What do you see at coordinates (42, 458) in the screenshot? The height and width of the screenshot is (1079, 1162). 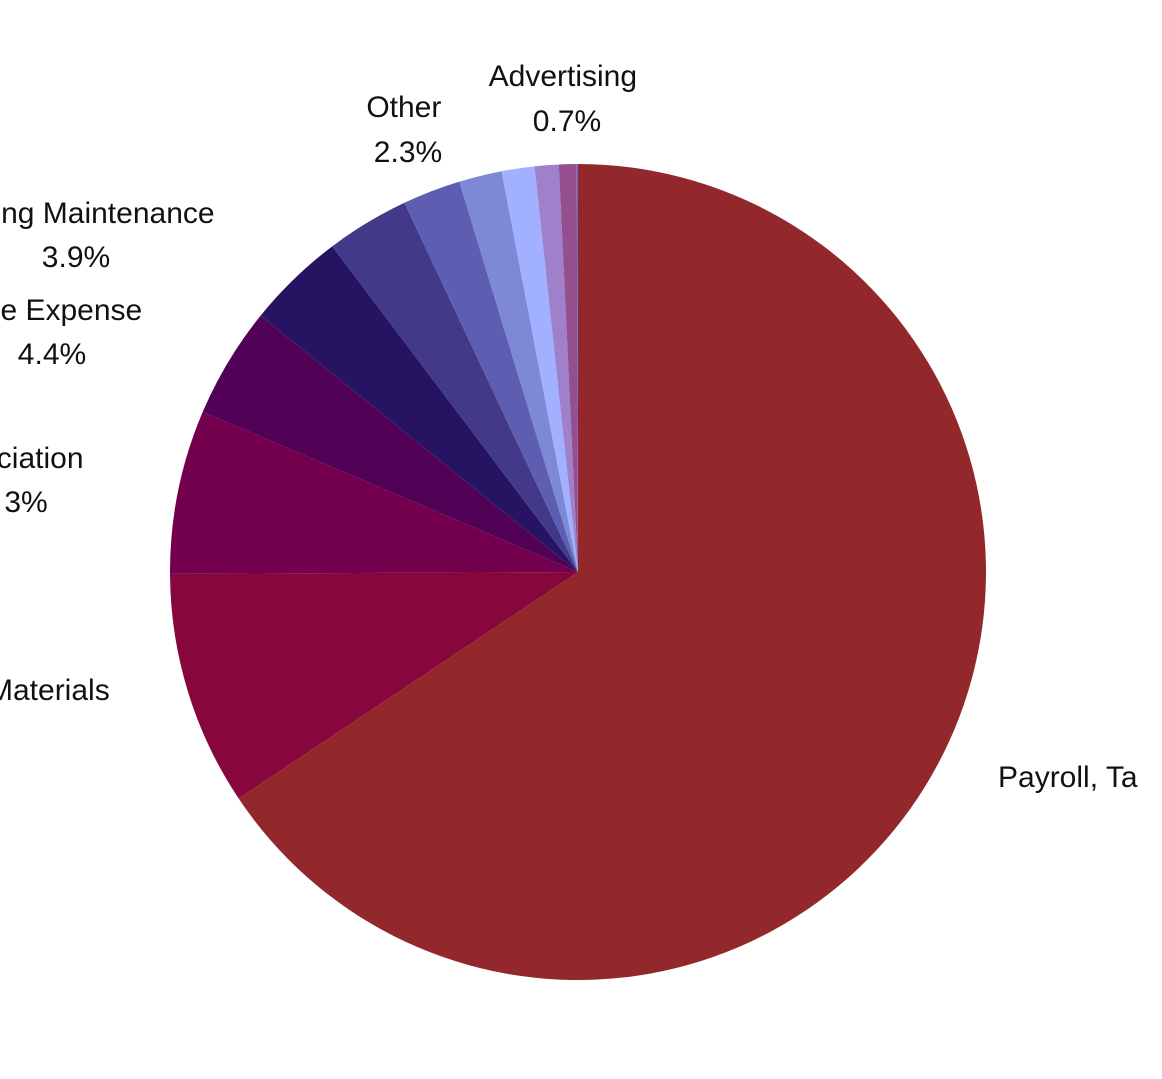 I see `slice-label-depreciation-name: eciation` at bounding box center [42, 458].